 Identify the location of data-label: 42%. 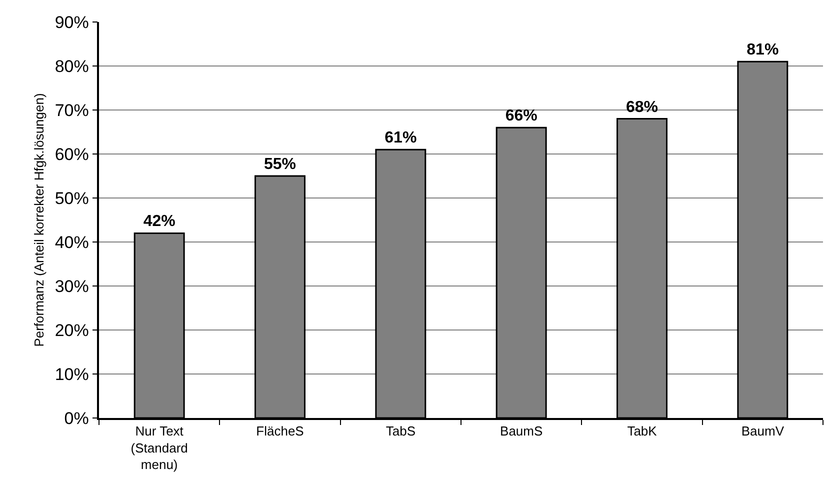
(159, 221).